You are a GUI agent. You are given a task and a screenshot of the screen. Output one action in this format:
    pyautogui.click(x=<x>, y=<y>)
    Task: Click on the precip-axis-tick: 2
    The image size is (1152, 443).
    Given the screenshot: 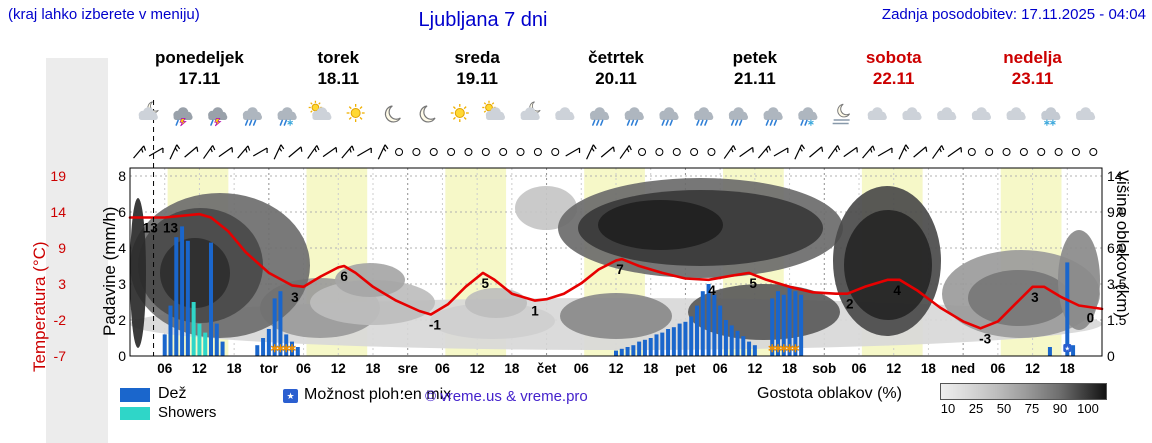 What is the action you would take?
    pyautogui.click(x=122, y=320)
    